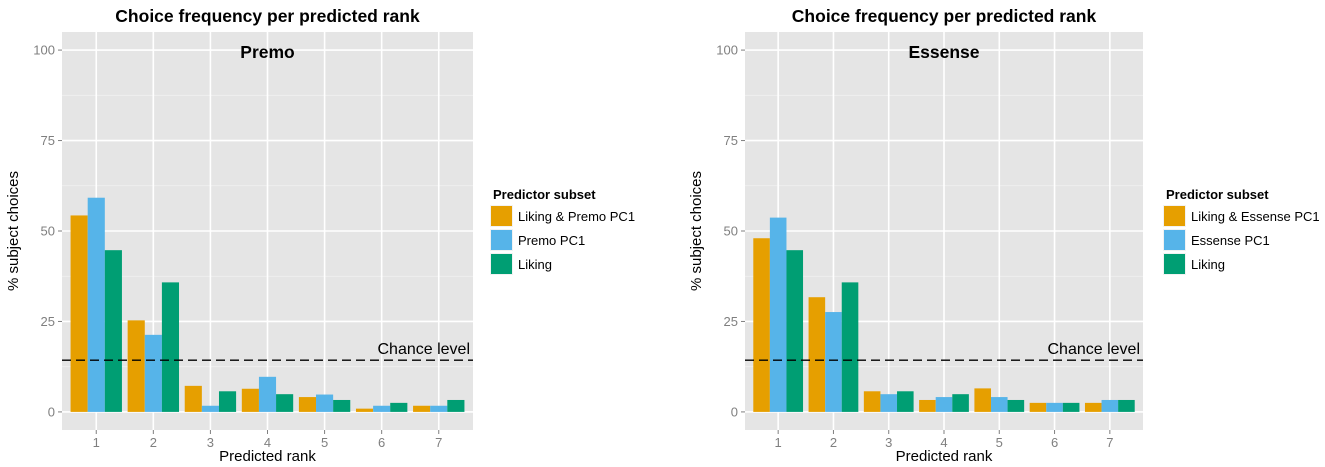 The height and width of the screenshot is (467, 1325). I want to click on panel-label: Essense, so click(943, 52).